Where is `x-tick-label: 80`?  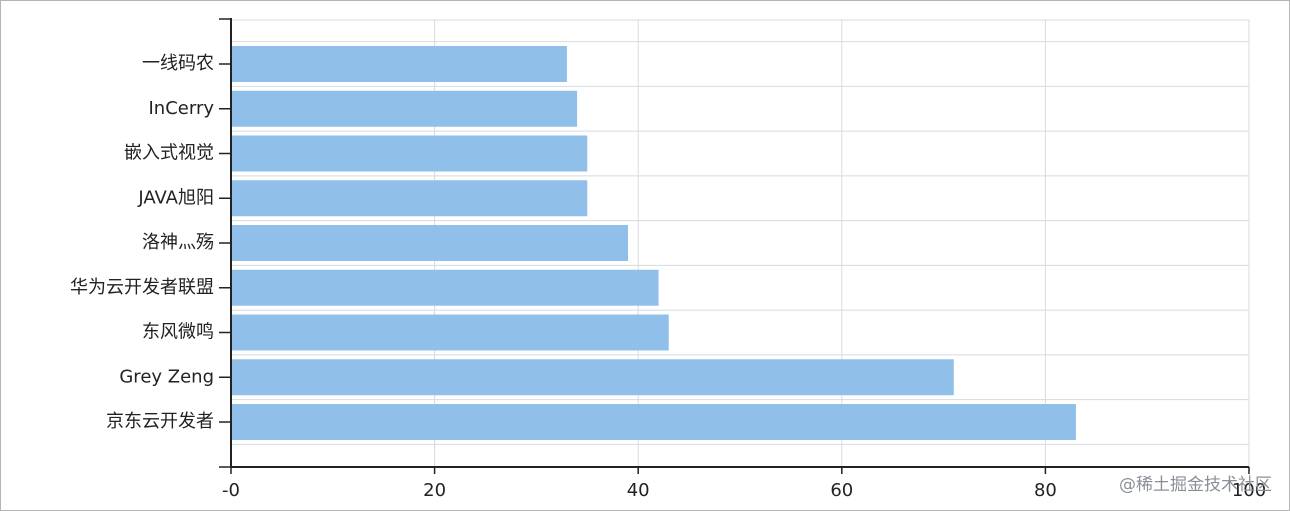 x-tick-label: 80 is located at coordinates (1045, 490).